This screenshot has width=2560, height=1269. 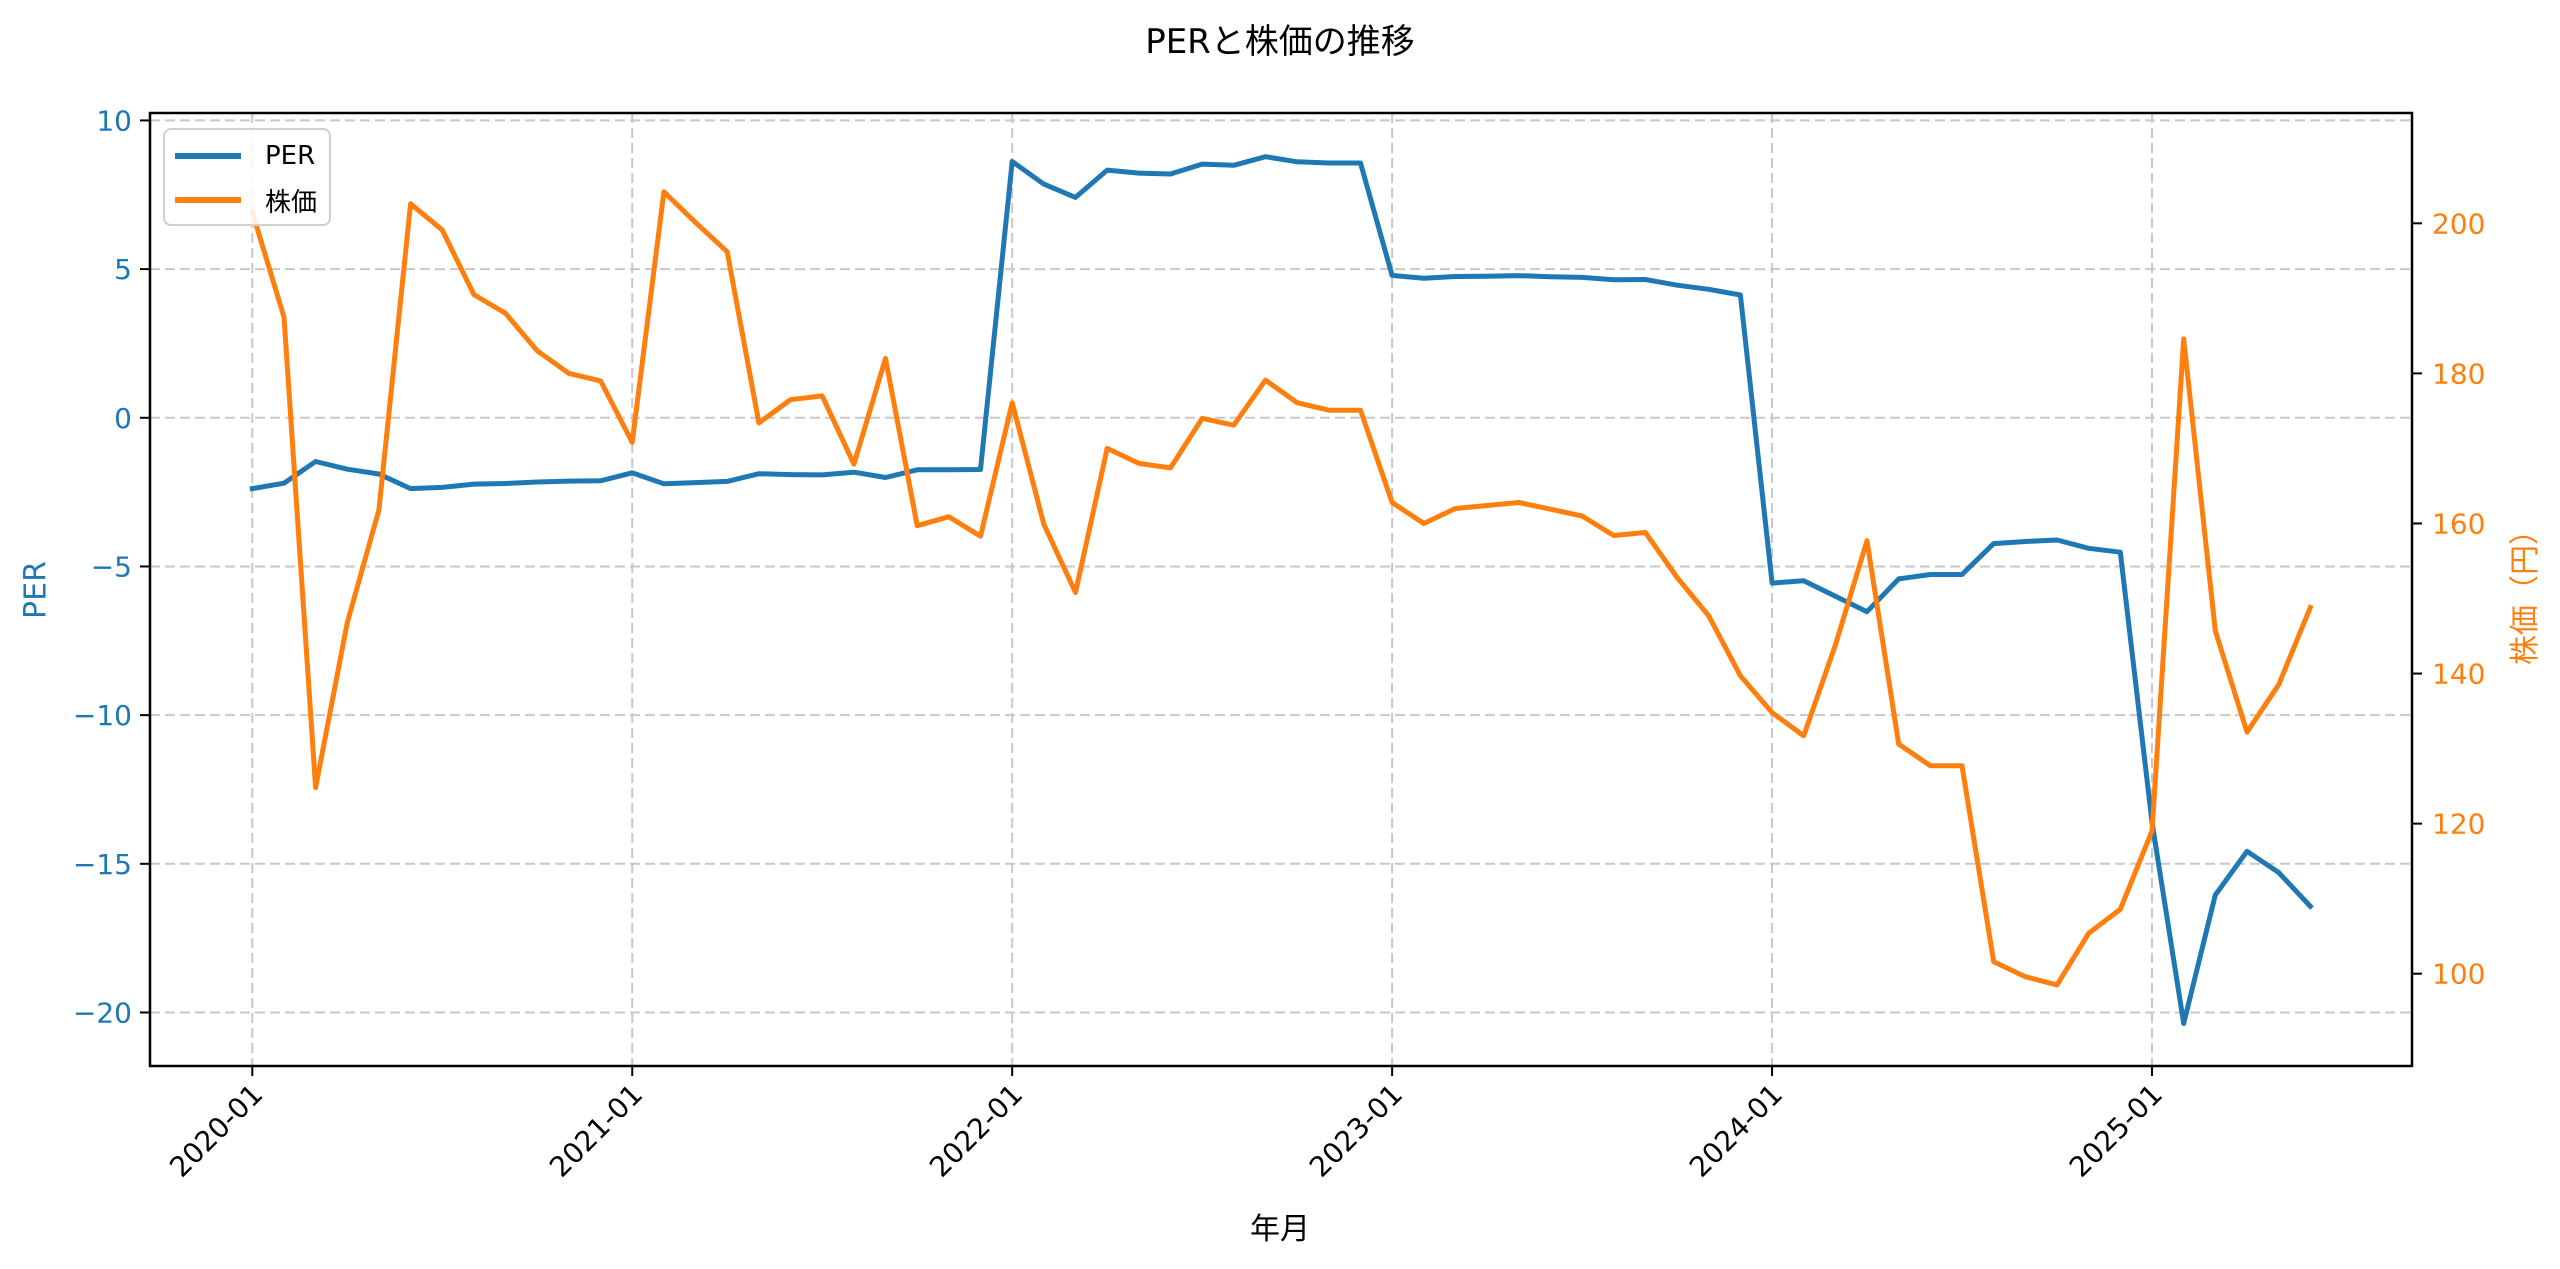 I want to click on y-axis-right-label: 株価（円）, so click(x=2525, y=590).